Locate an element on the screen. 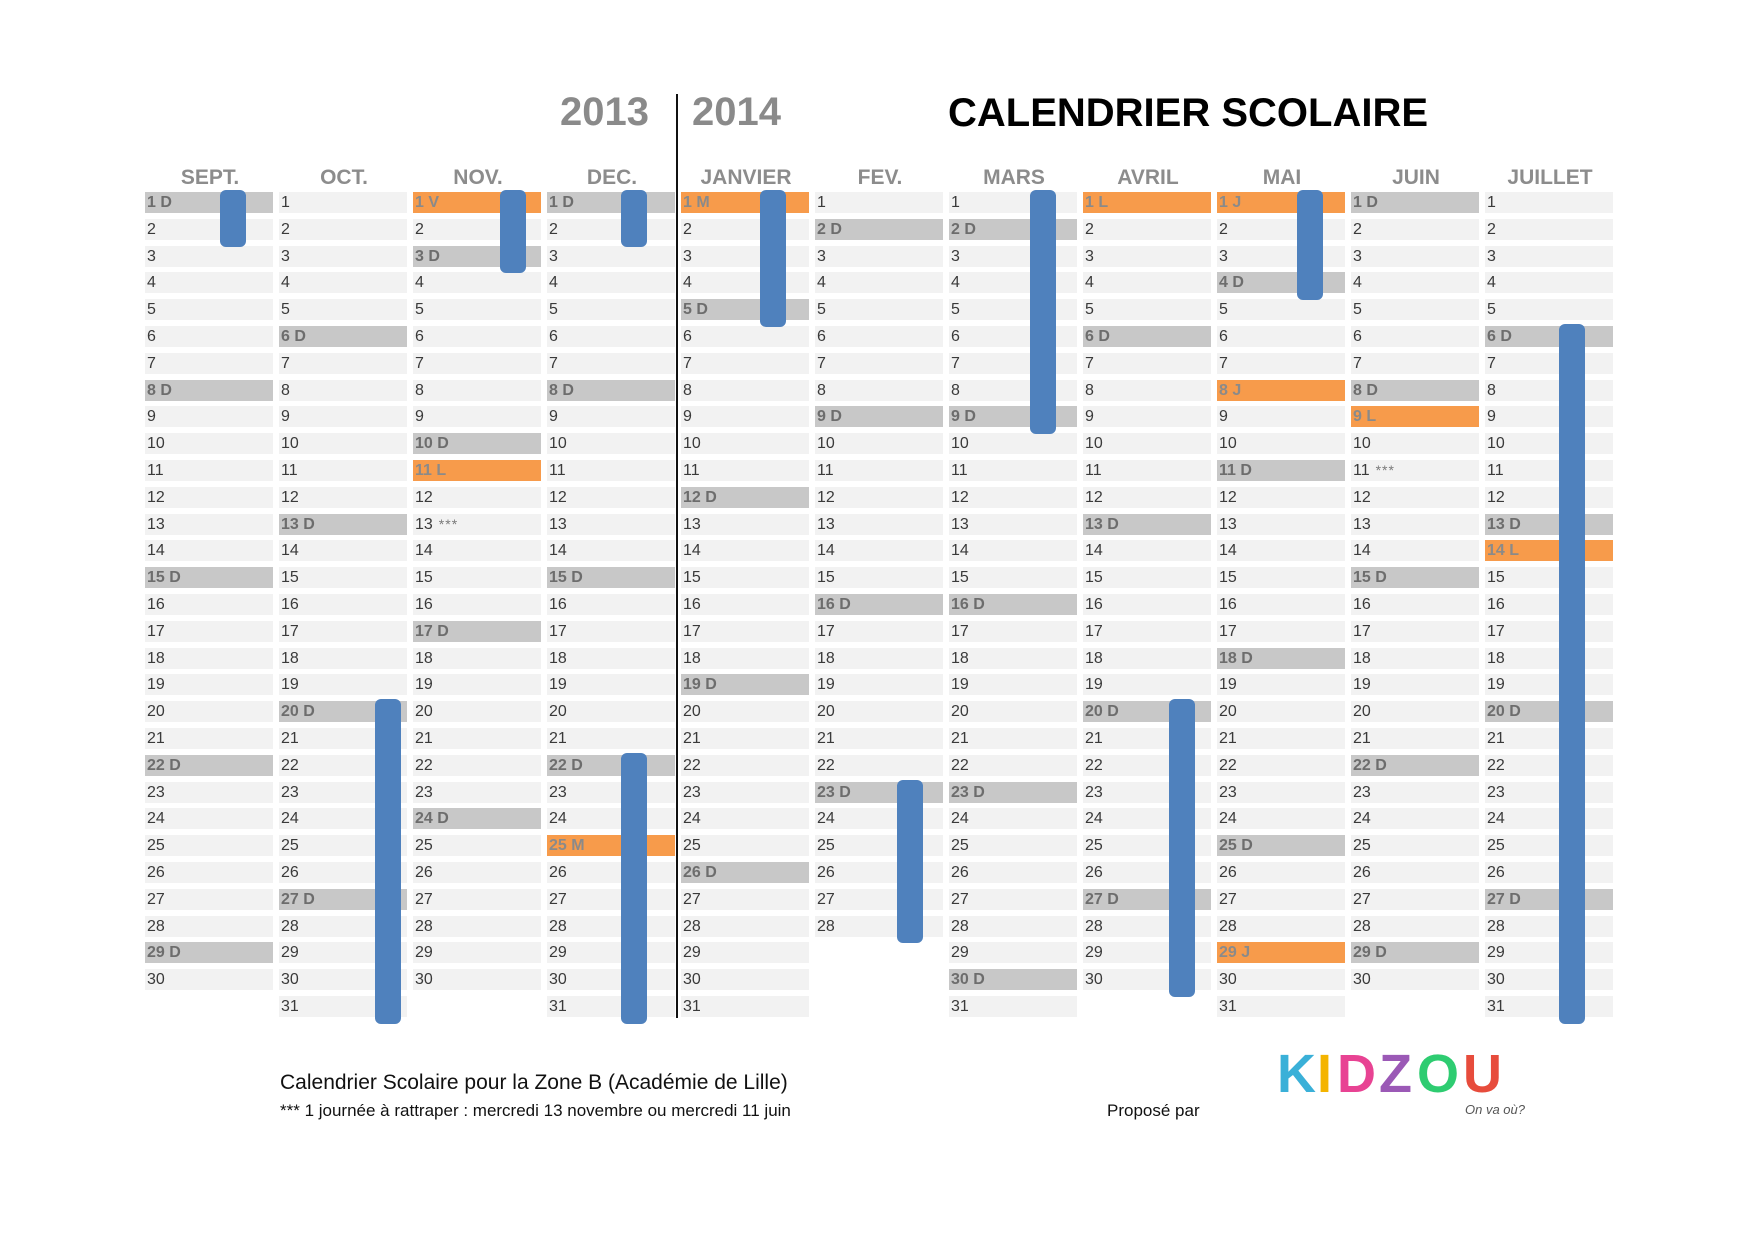 This screenshot has height=1240, width=1754. sunday-cell: 6 D is located at coordinates (1147, 336).